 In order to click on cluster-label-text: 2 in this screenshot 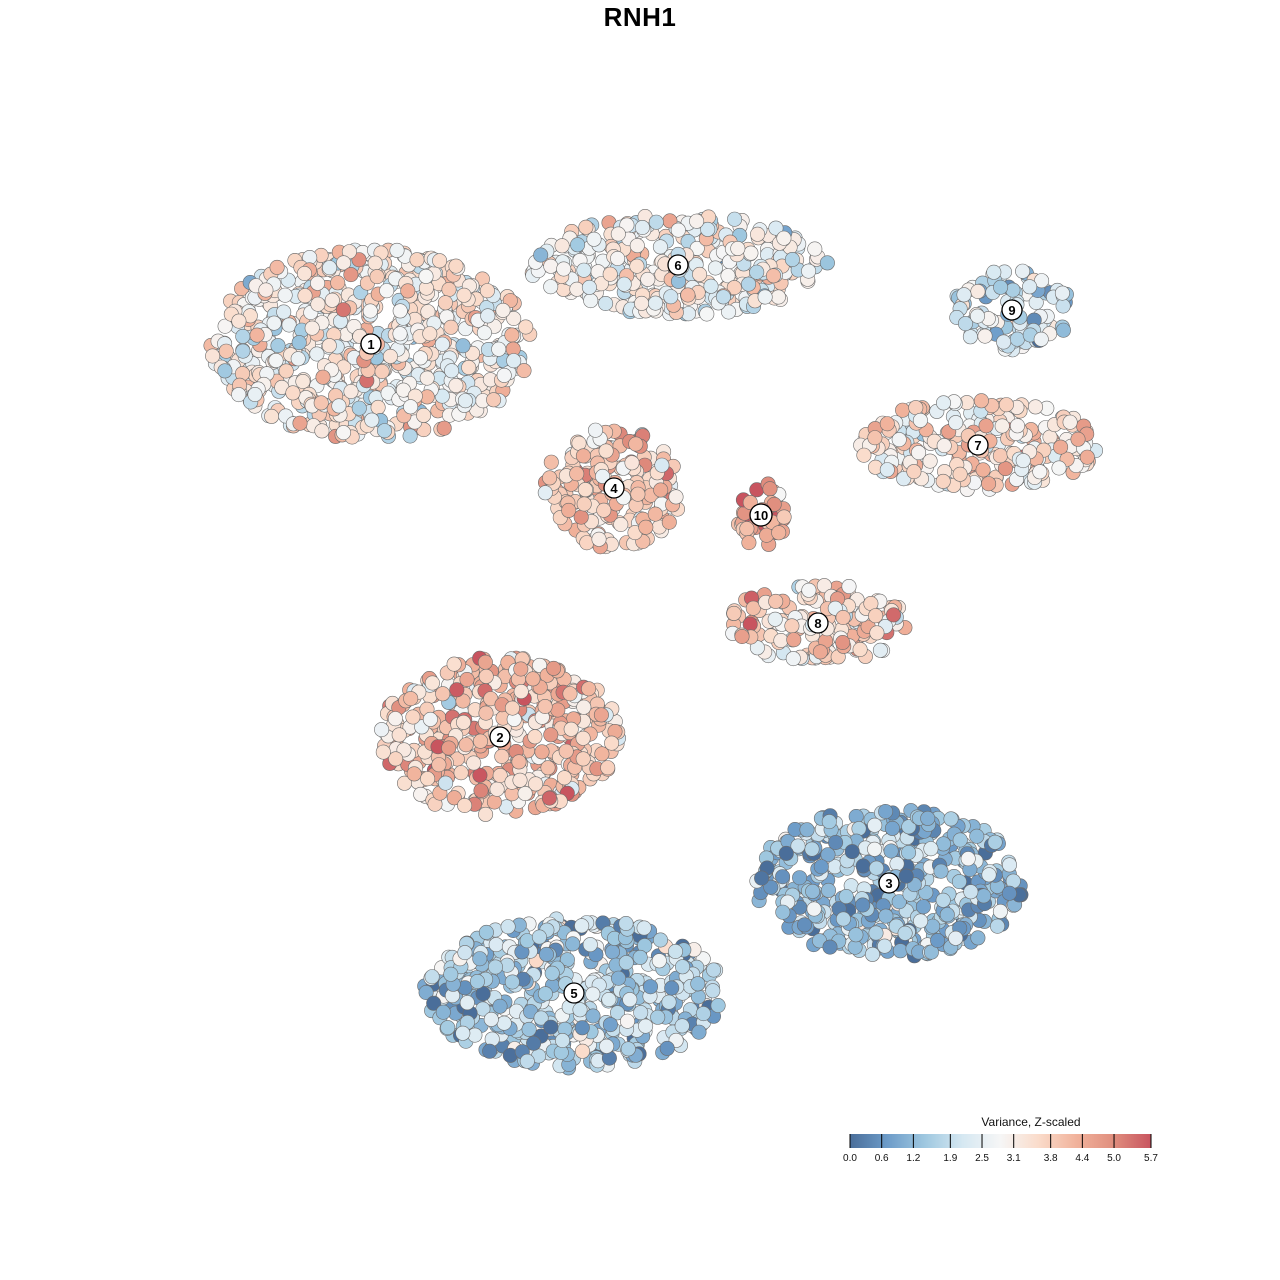, I will do `click(499, 737)`.